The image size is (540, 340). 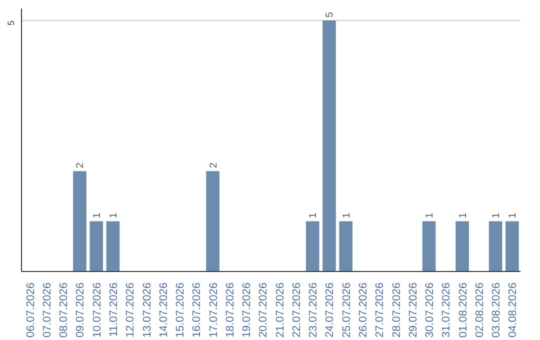 What do you see at coordinates (197, 310) in the screenshot?
I see `x-tick-label: 16.07.2026` at bounding box center [197, 310].